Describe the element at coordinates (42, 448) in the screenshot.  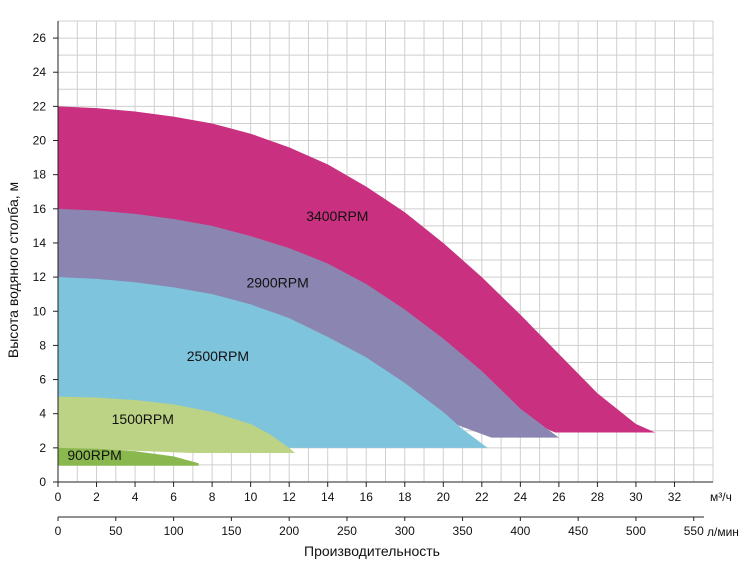
I see `y-tick-label: 2` at that location.